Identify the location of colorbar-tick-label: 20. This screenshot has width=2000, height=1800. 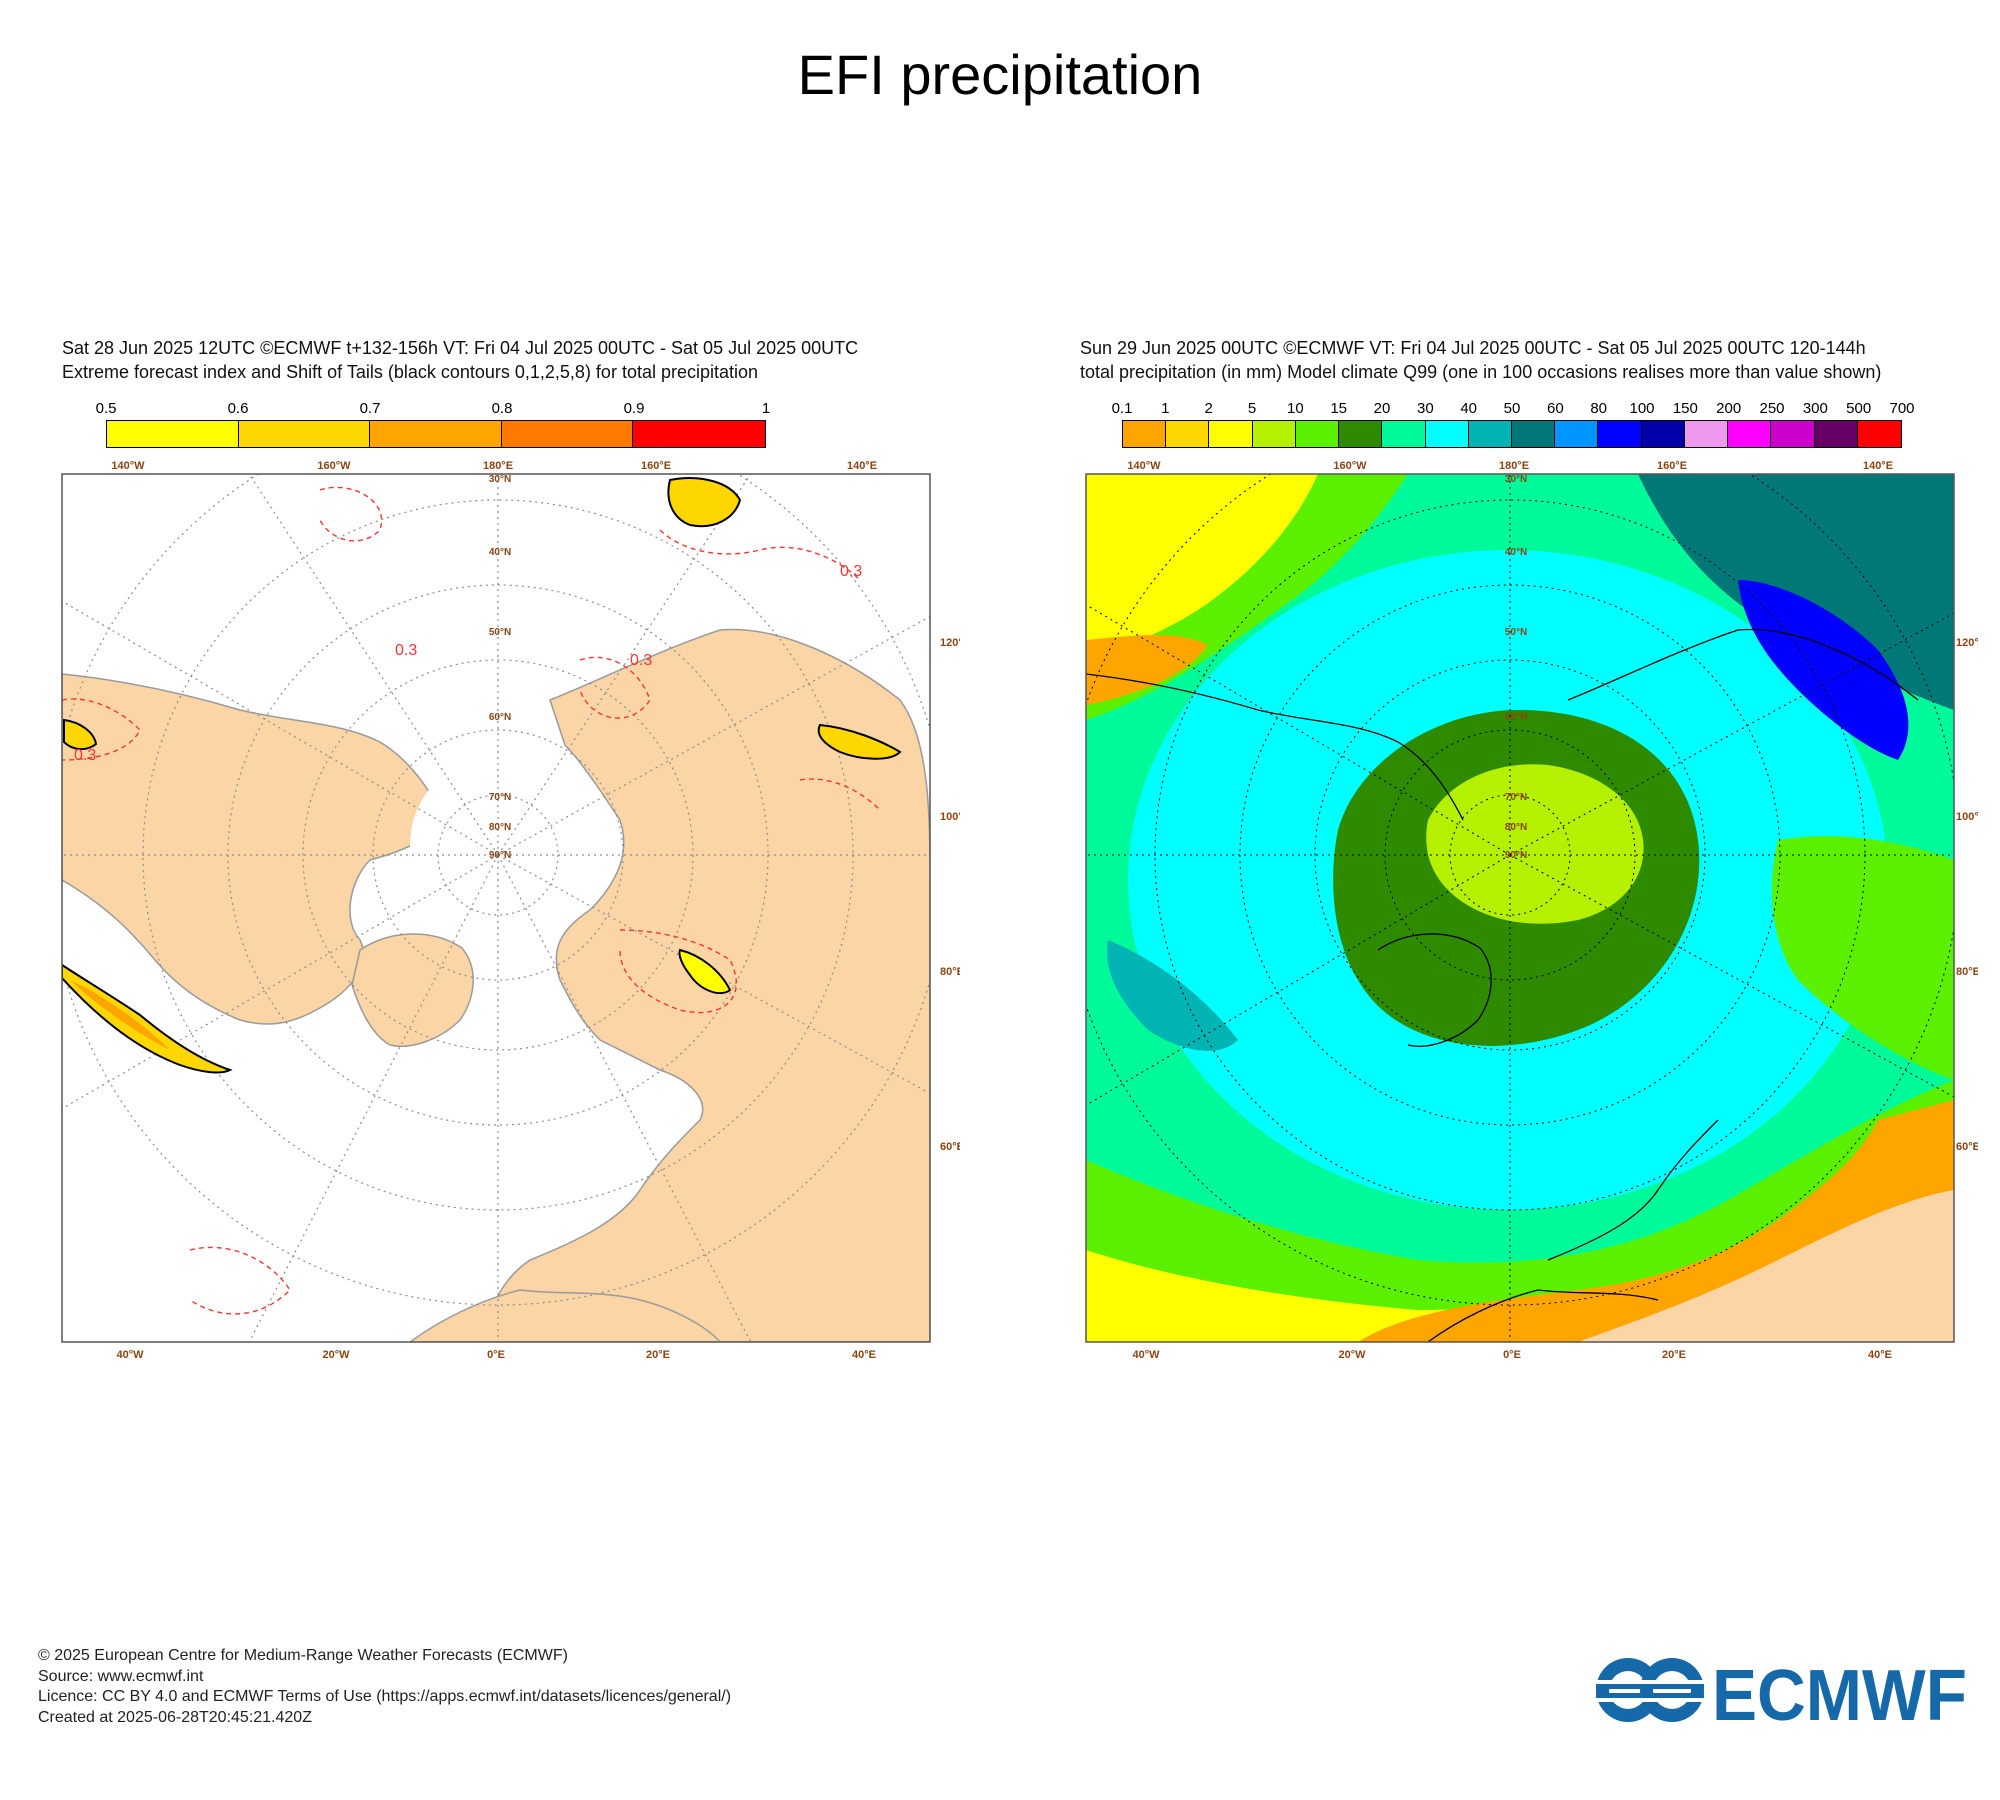
(1382, 408).